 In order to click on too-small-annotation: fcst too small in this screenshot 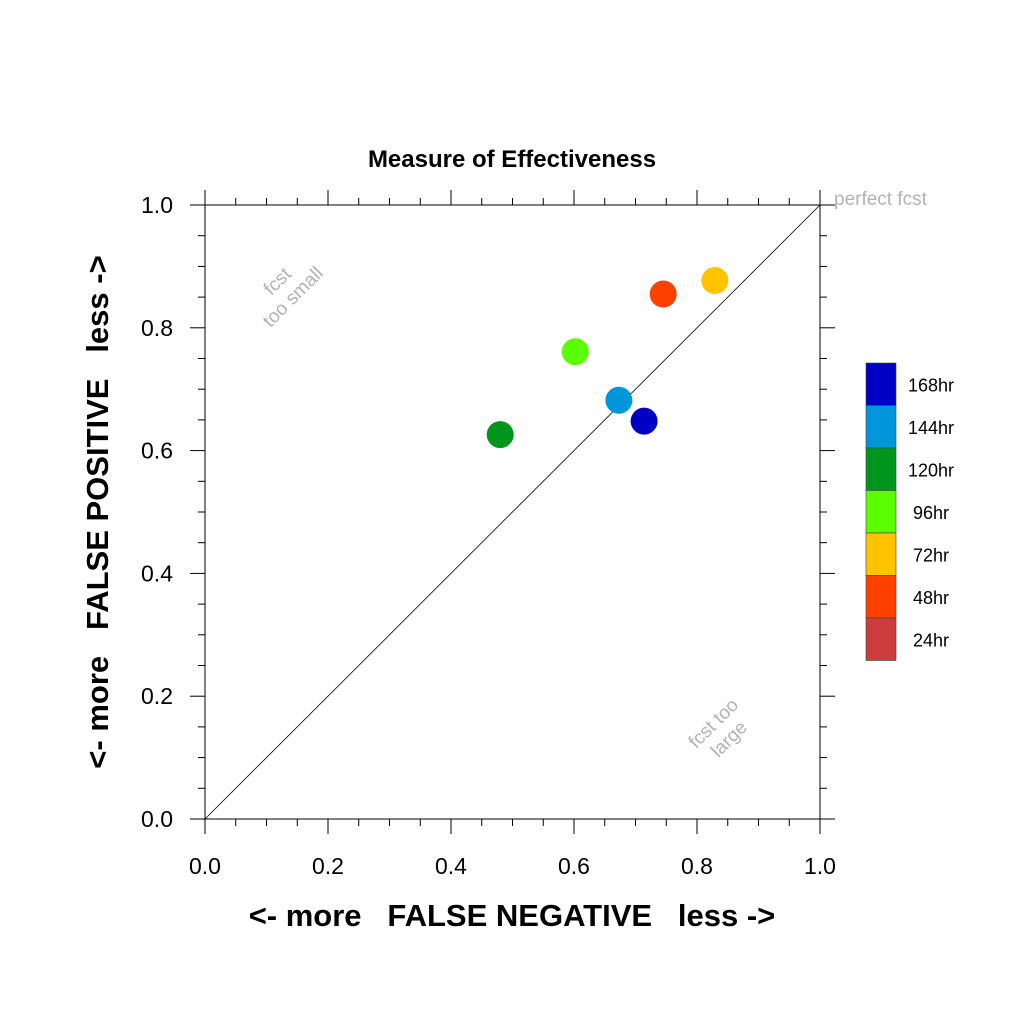, I will do `click(293, 297)`.